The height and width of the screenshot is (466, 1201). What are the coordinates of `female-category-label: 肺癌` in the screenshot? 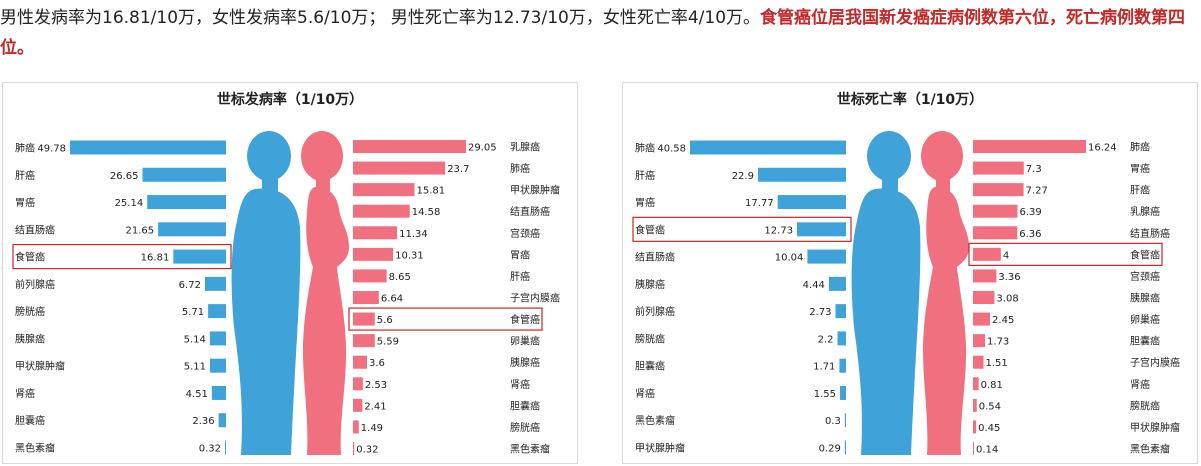 It's located at (1140, 147).